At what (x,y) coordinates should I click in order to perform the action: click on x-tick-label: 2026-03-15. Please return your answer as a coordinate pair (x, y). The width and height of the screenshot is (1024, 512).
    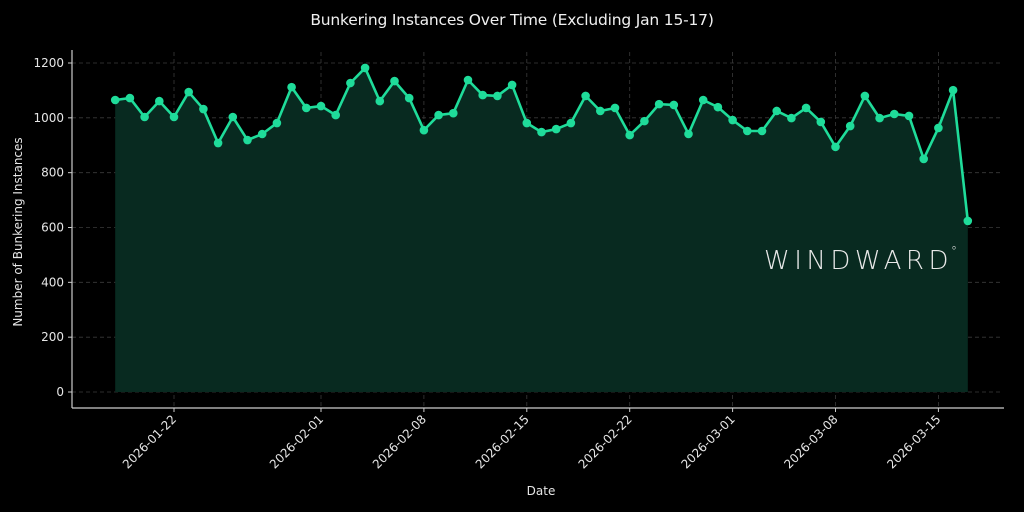
    Looking at the image, I should click on (913, 441).